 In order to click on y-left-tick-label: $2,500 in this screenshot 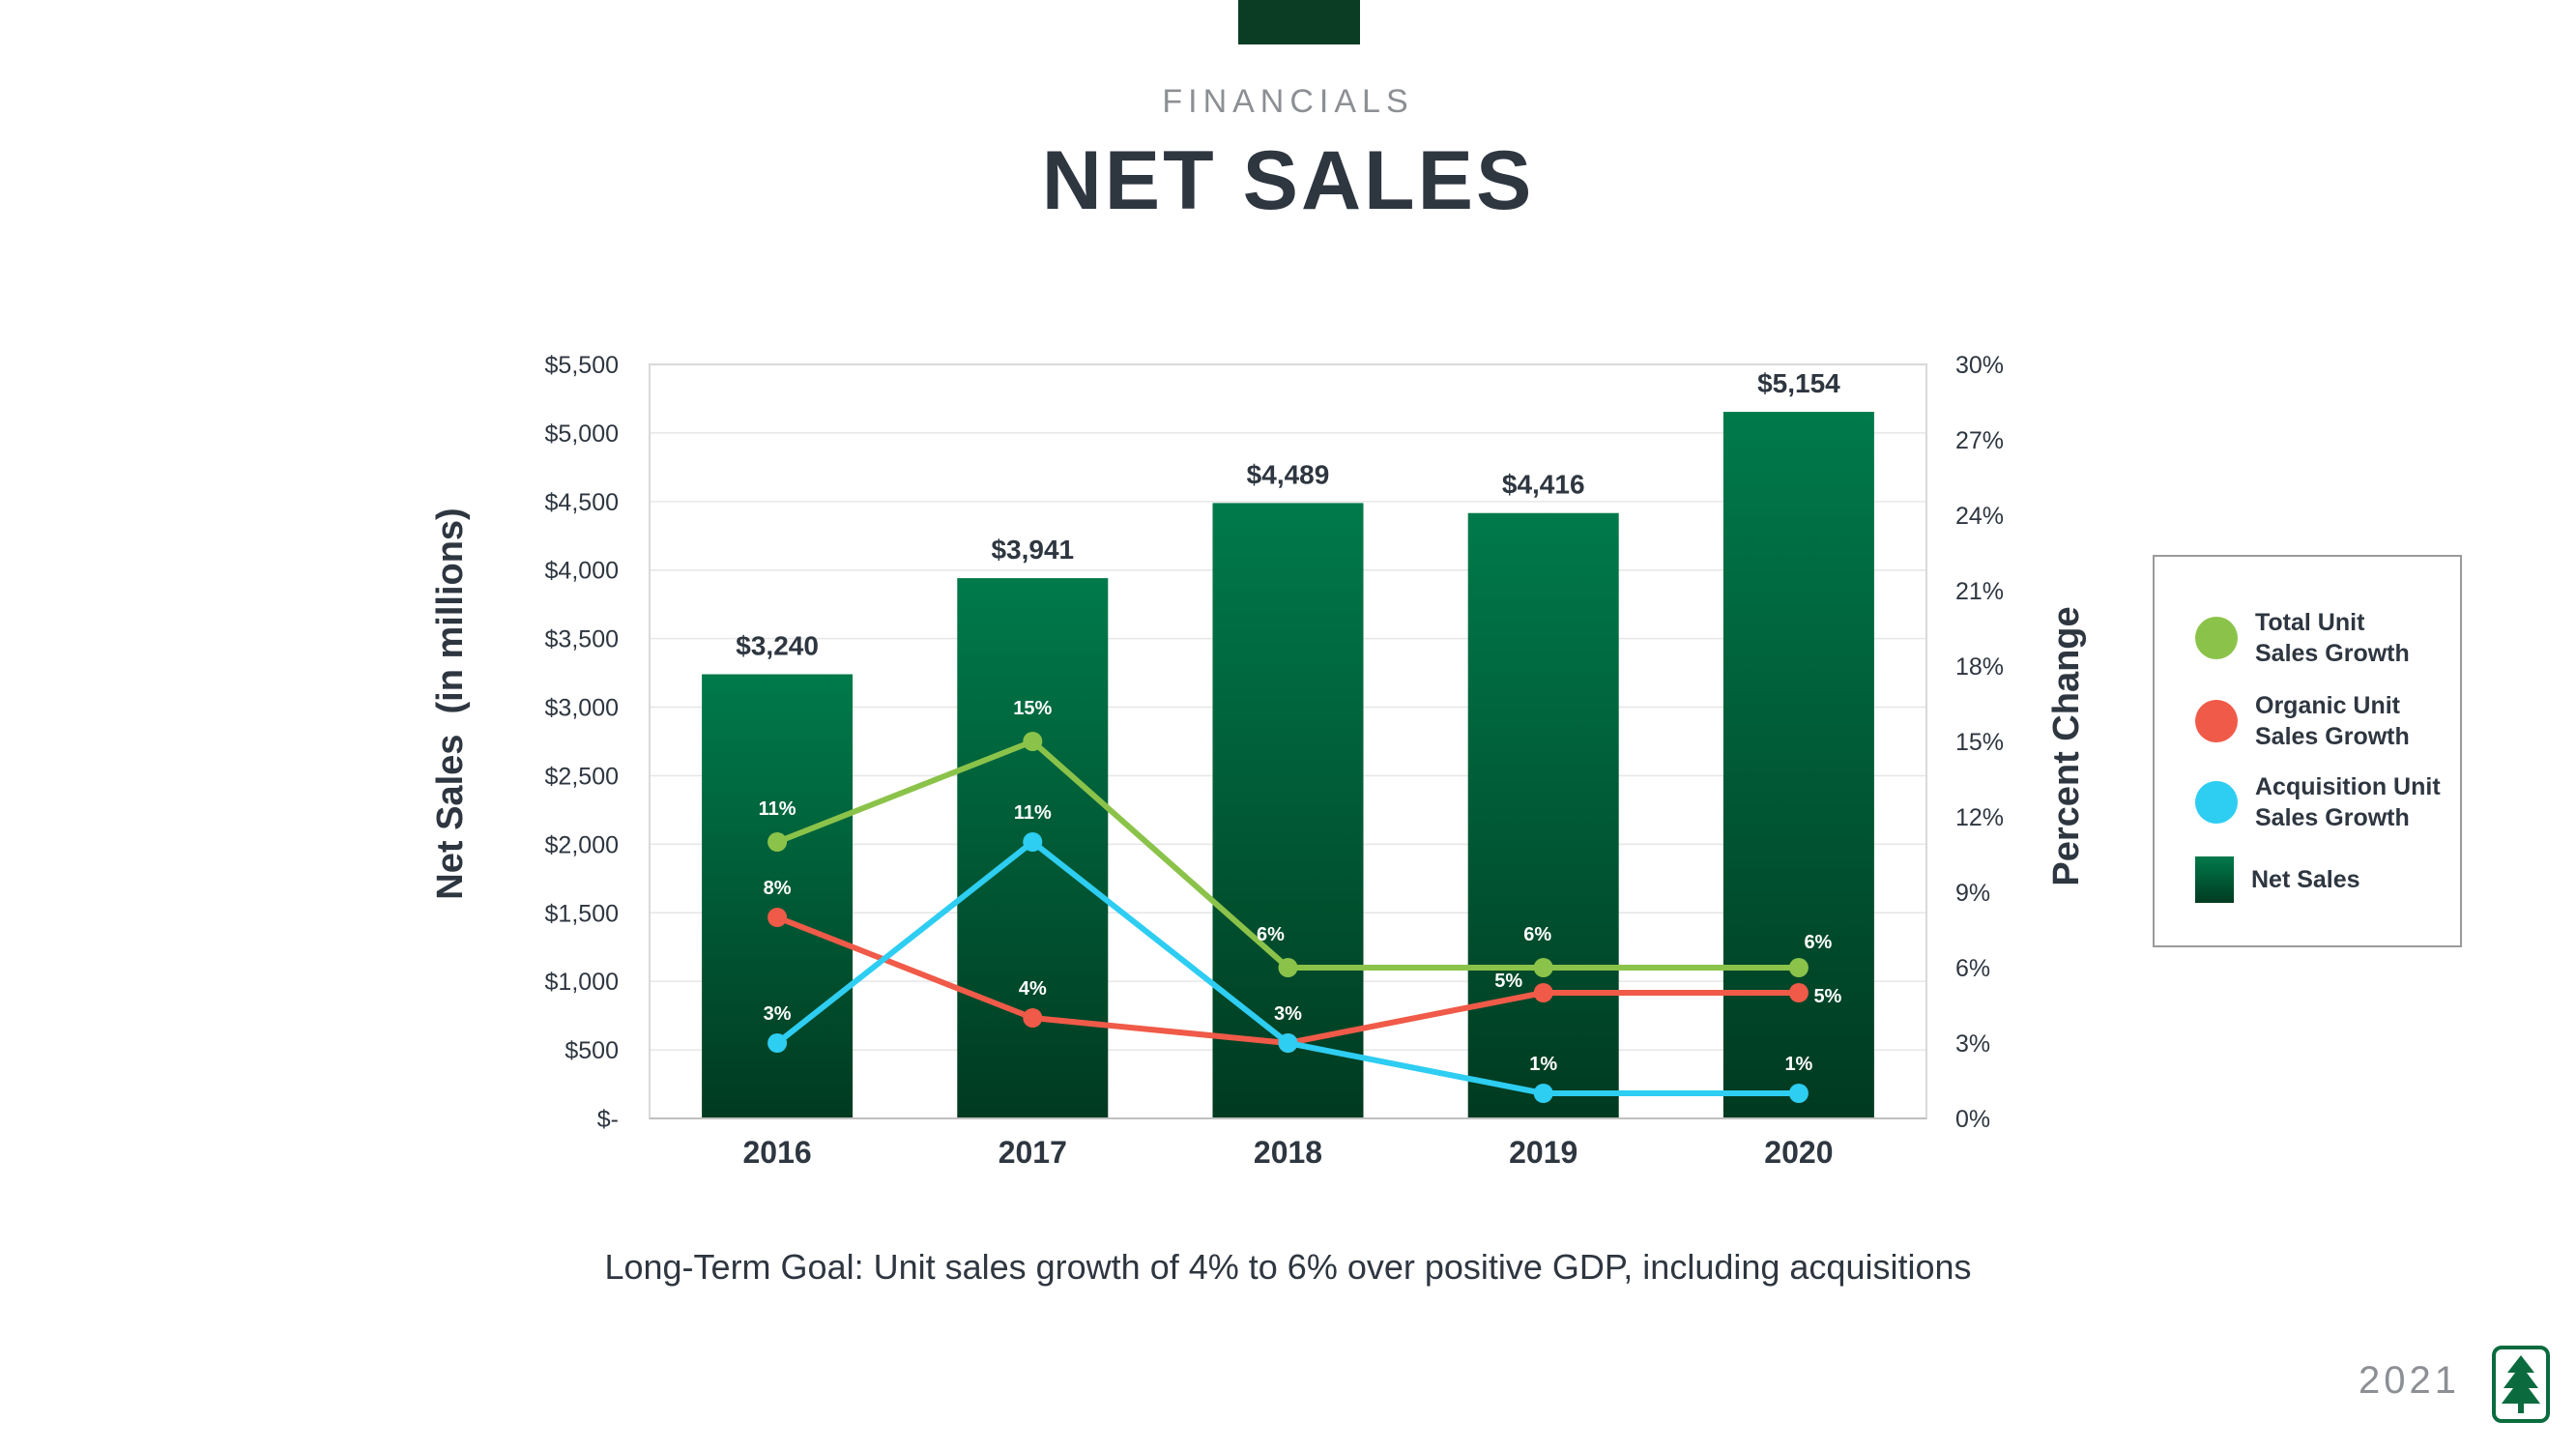, I will do `click(582, 777)`.